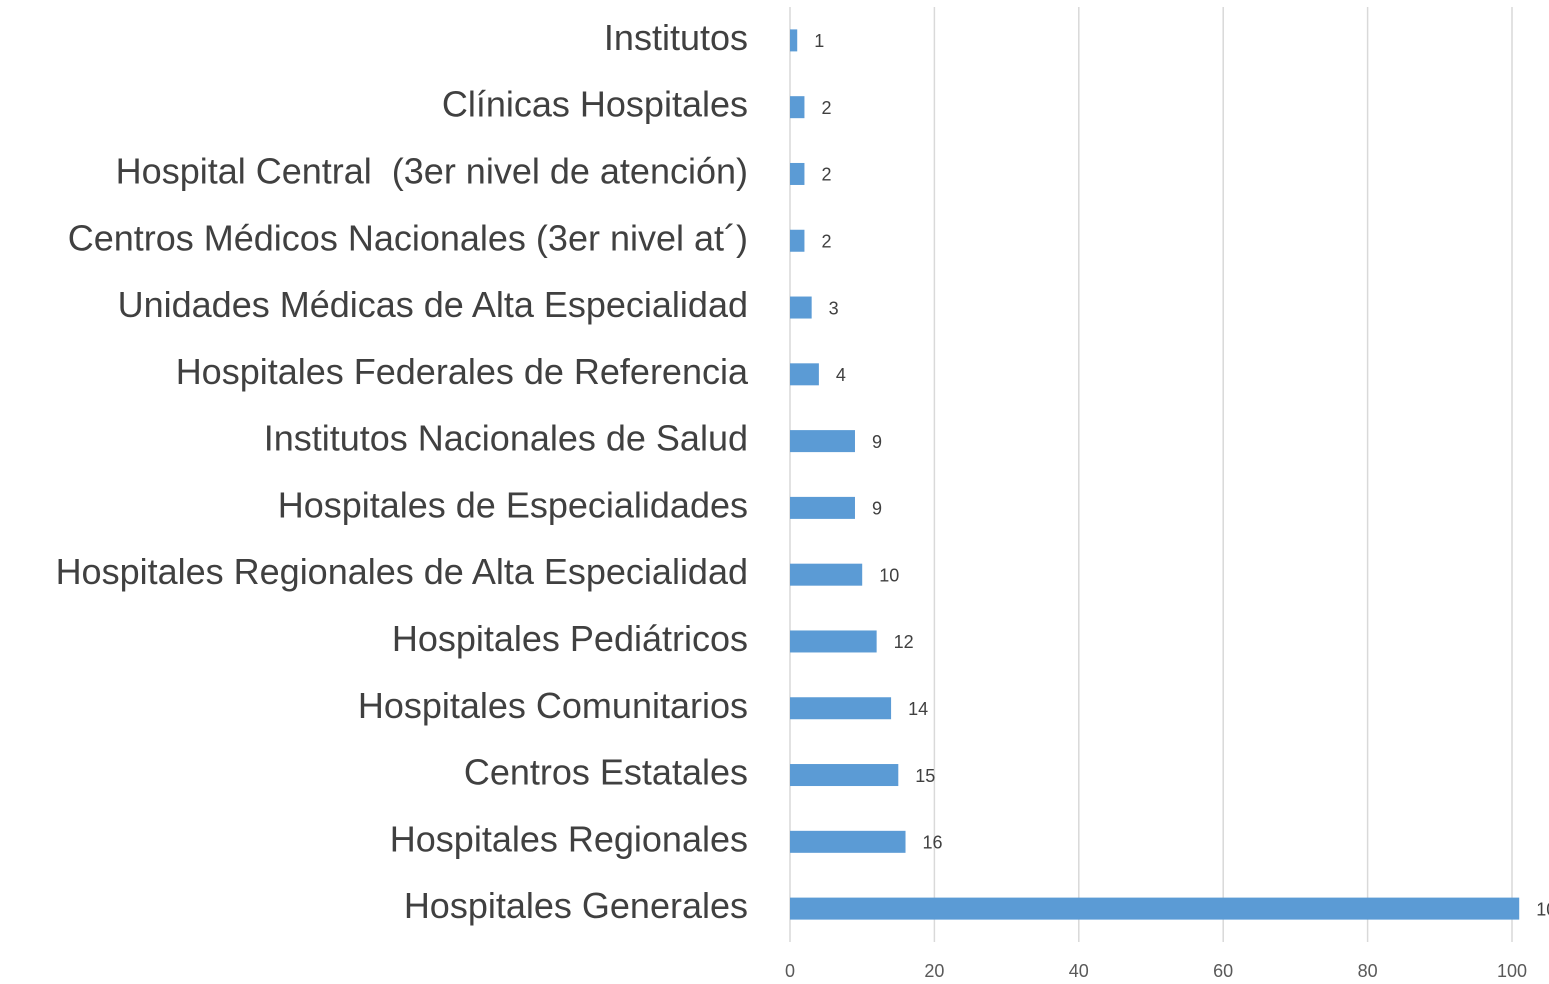 The image size is (1549, 984). Describe the element at coordinates (433, 304) in the screenshot. I see `category-label: Unidades Médicas de Alta Especialidad` at that location.